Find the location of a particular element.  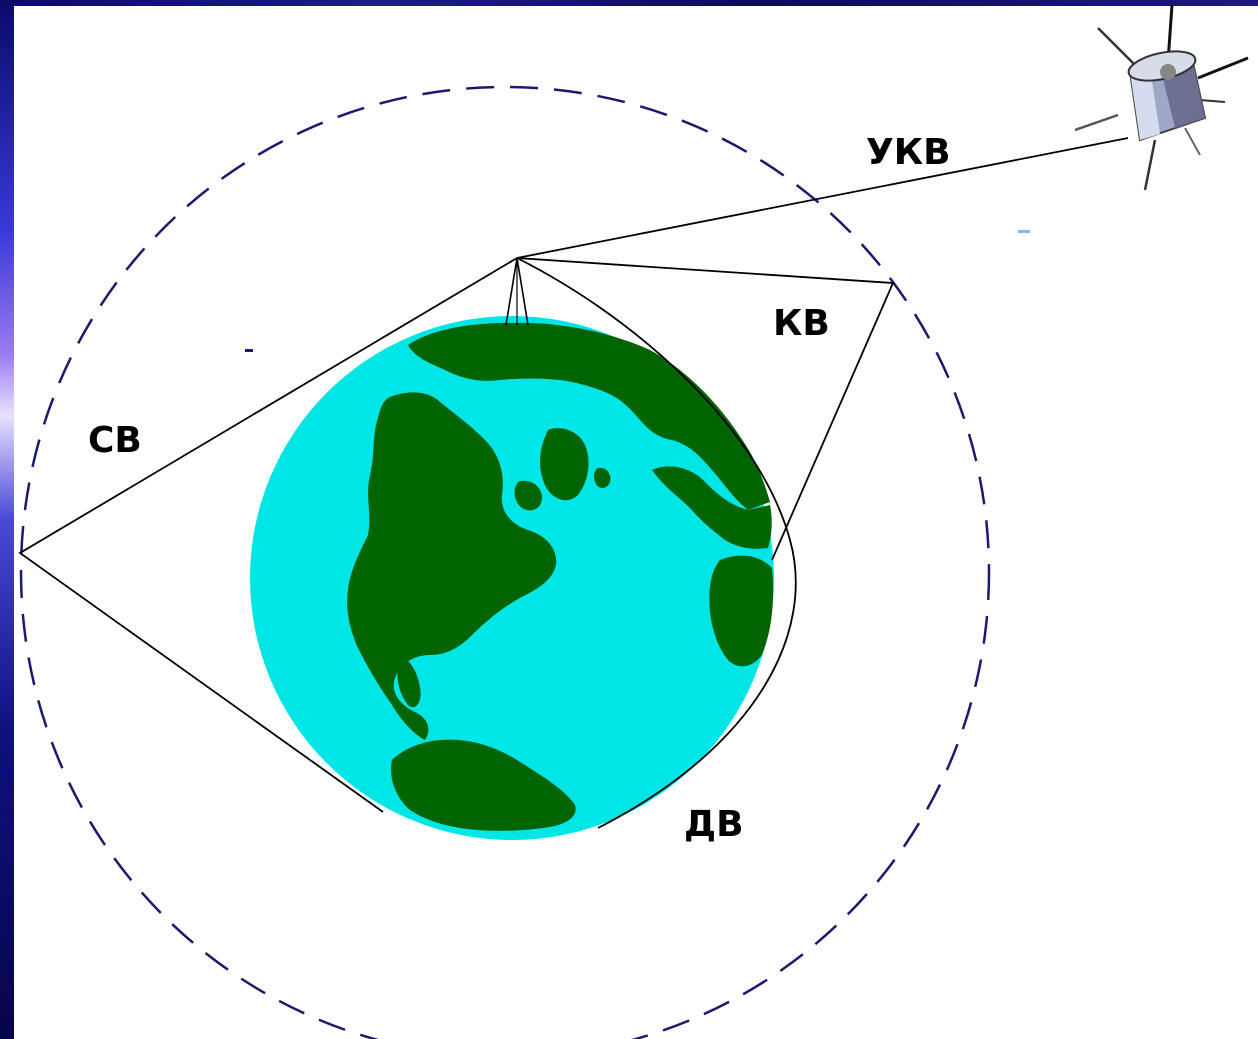

central-america is located at coordinates (409, 681).